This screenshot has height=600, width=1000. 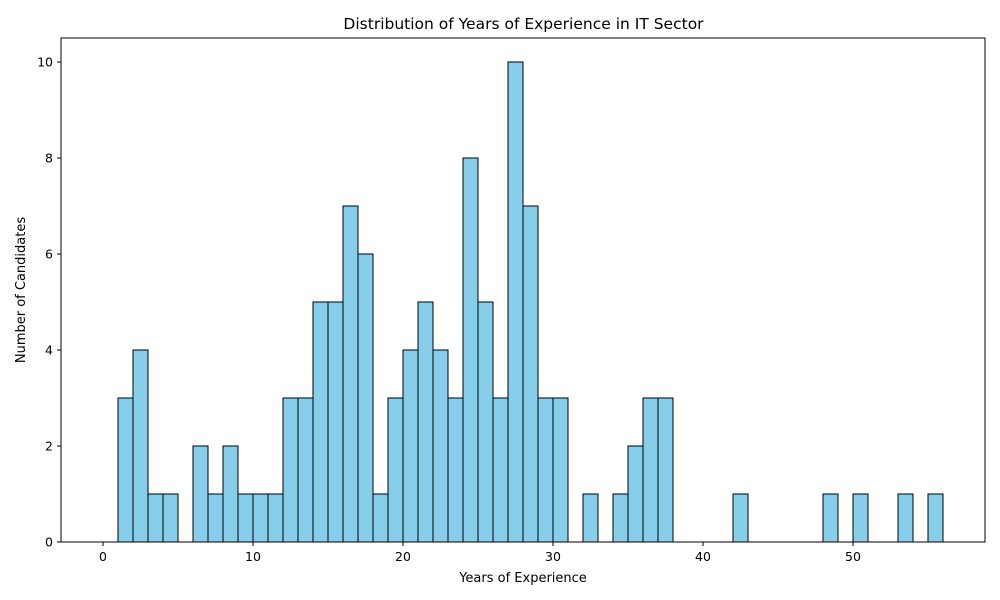 What do you see at coordinates (553, 556) in the screenshot?
I see `x-tick-label: 30` at bounding box center [553, 556].